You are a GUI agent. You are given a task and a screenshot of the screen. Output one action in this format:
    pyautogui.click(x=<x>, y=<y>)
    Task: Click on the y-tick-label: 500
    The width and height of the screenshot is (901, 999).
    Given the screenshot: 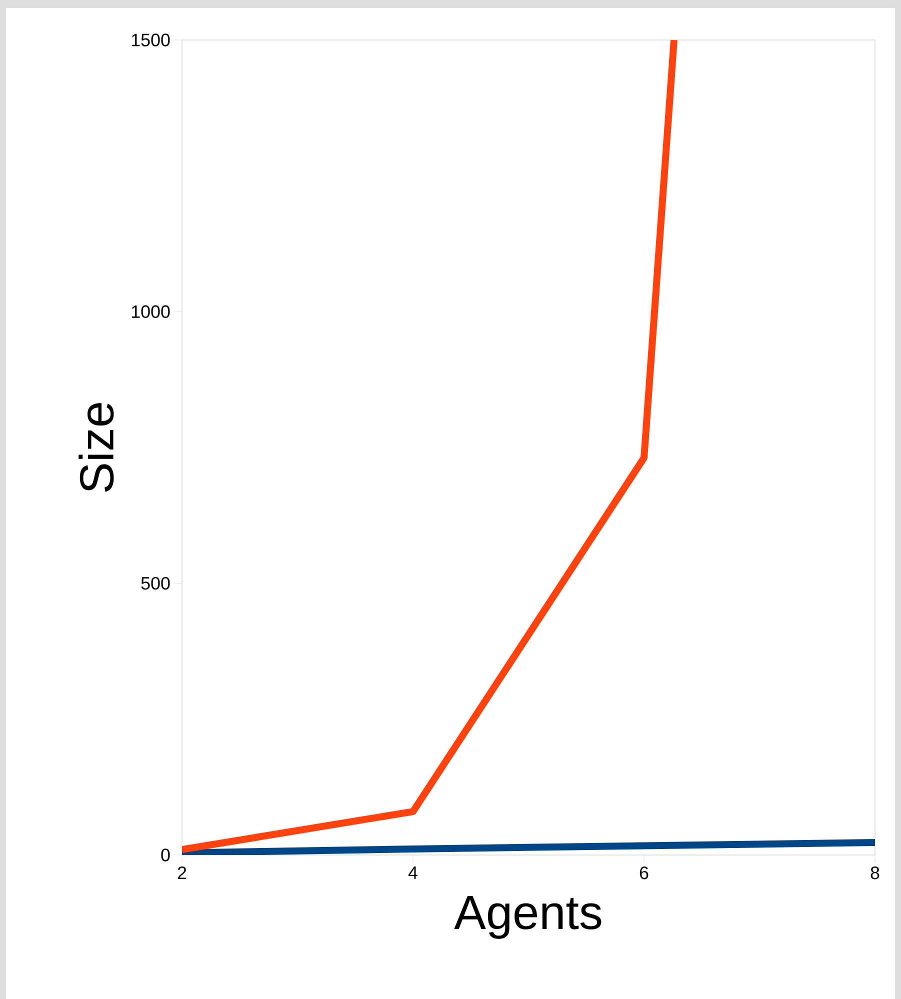 What is the action you would take?
    pyautogui.click(x=155, y=583)
    